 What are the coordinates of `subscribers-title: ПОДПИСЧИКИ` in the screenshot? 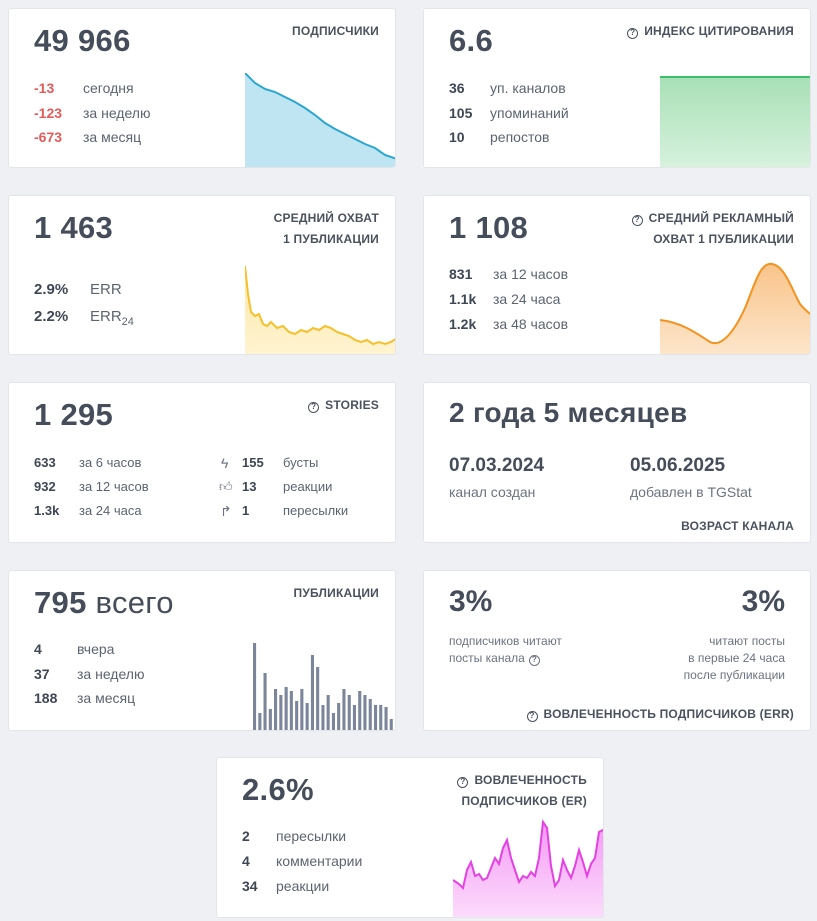 It's located at (335, 31).